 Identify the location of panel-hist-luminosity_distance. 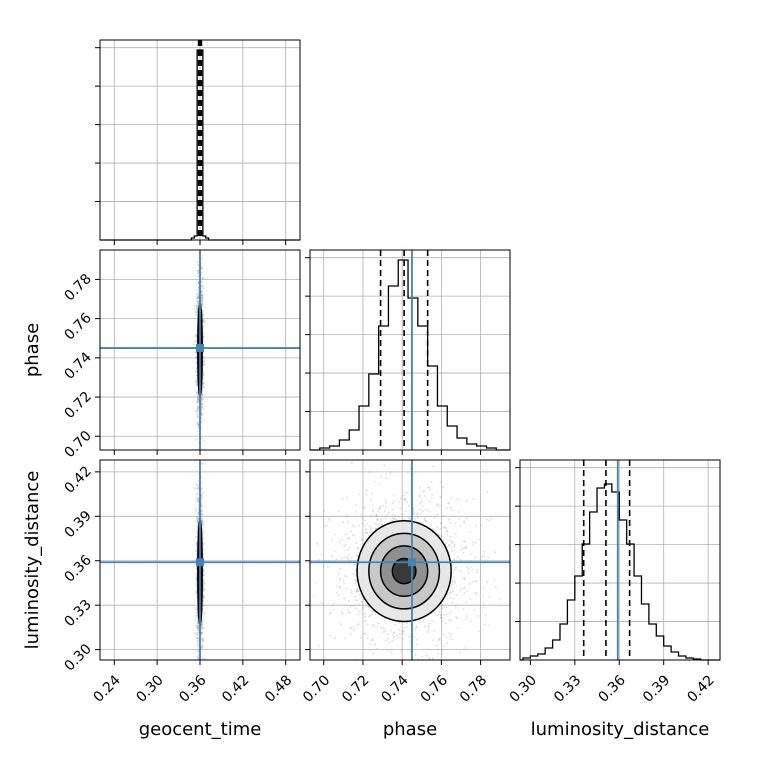
(618, 562).